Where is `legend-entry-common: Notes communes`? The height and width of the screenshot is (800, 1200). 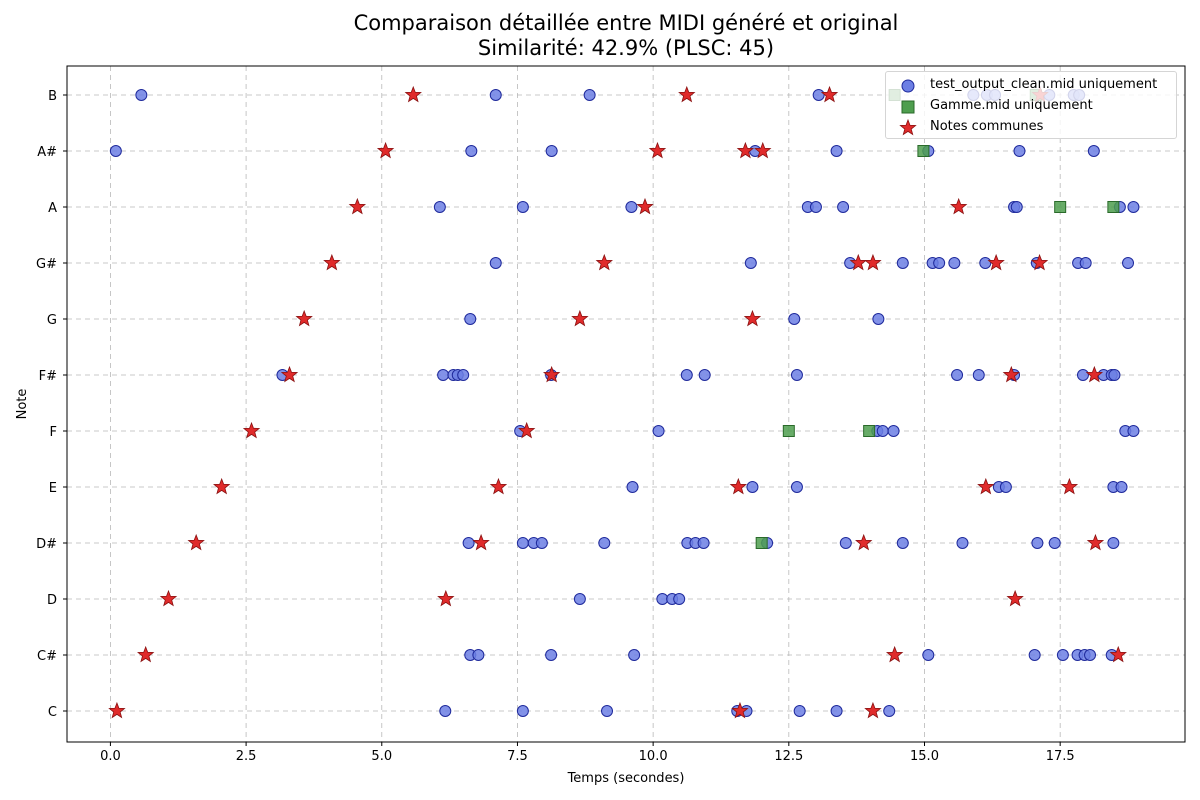
legend-entry-common: Notes communes is located at coordinates (1031, 127).